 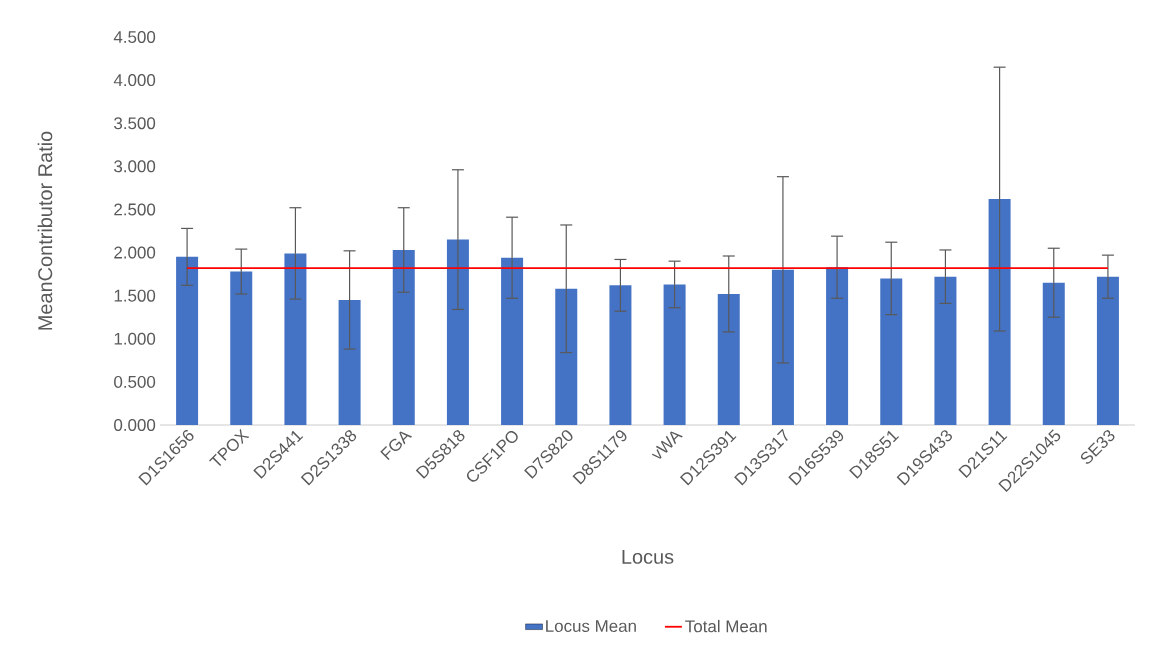 I want to click on y-tick-label: 3.000, so click(x=135, y=166).